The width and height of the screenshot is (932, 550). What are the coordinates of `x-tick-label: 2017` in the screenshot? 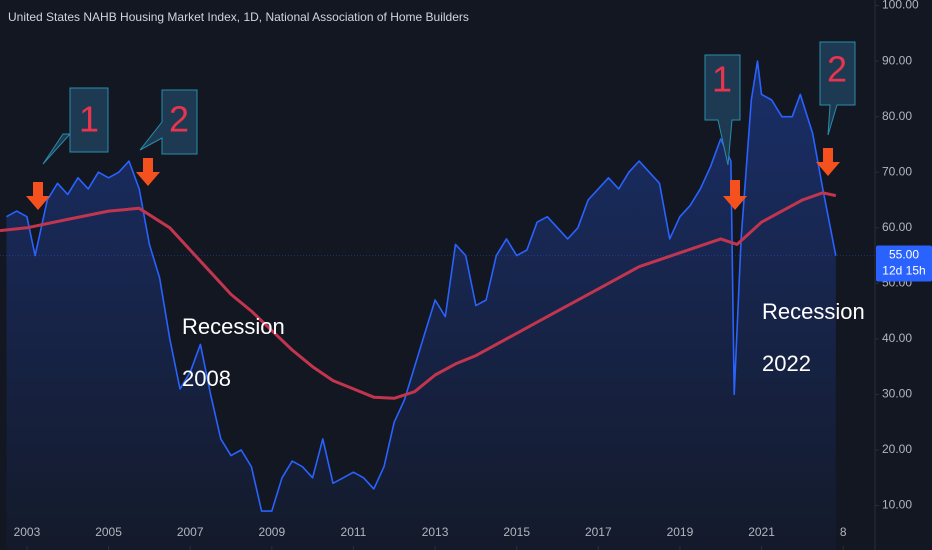 It's located at (598, 532).